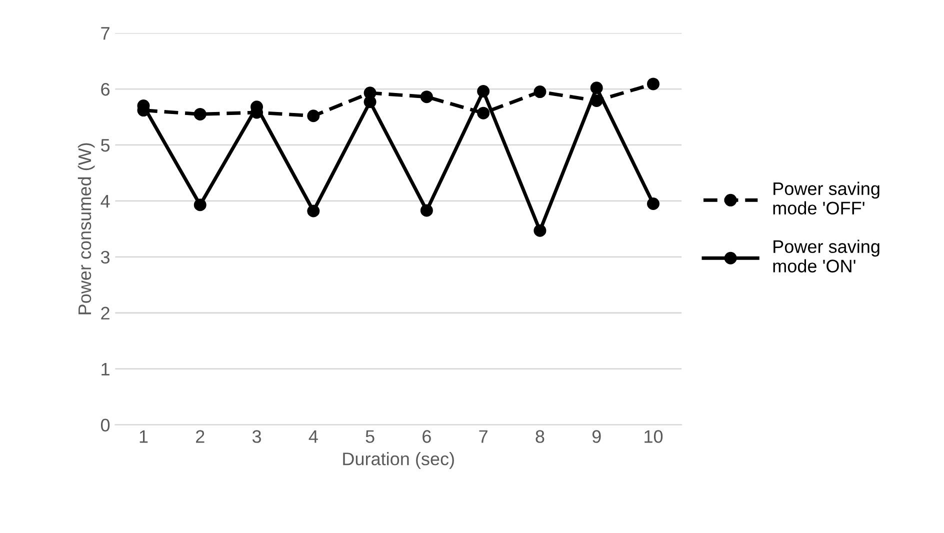  I want to click on y-tick-label: 5, so click(105, 145).